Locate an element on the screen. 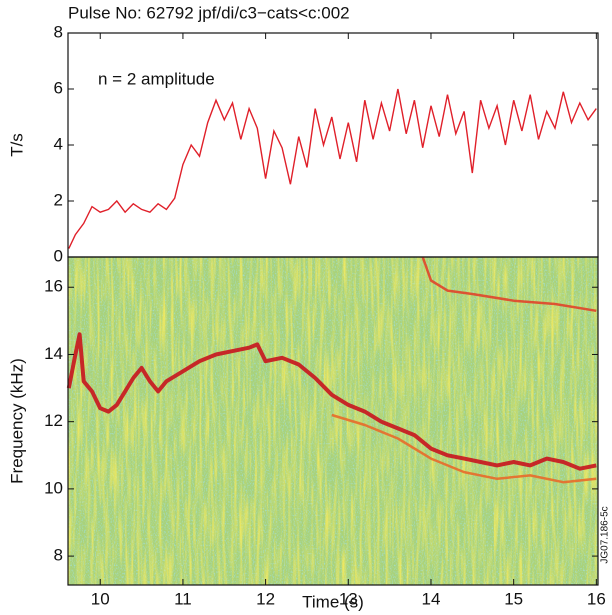 Image resolution: width=612 pixels, height=615 pixels. y-axis-label: Frequency (kHz) is located at coordinates (16, 421).